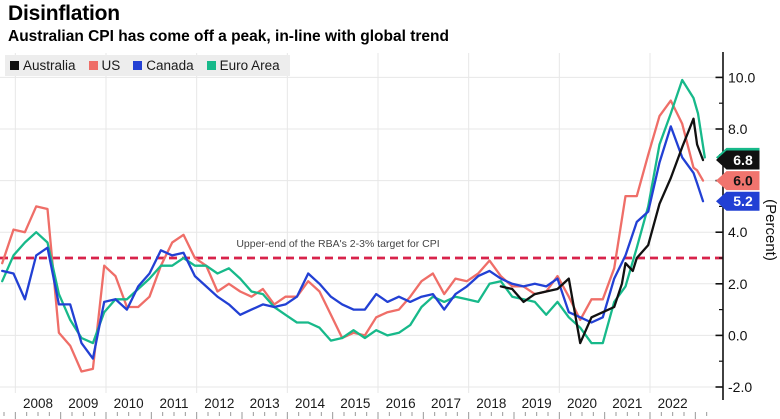  Describe the element at coordinates (38, 403) in the screenshot. I see `x-tick-label: 2008` at that location.